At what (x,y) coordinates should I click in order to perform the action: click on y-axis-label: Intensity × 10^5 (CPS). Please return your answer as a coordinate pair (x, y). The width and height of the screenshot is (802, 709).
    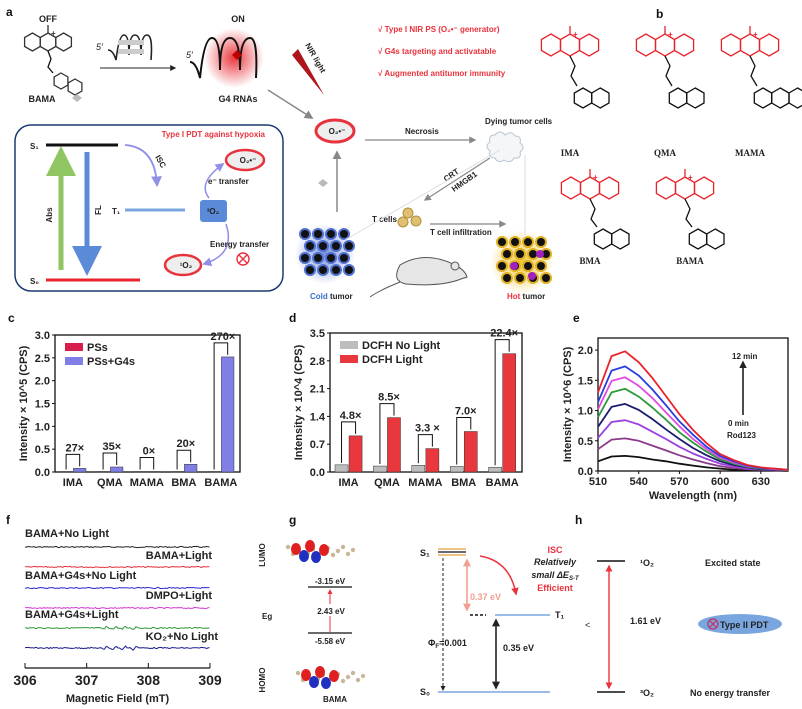
    Looking at the image, I should click on (24, 403).